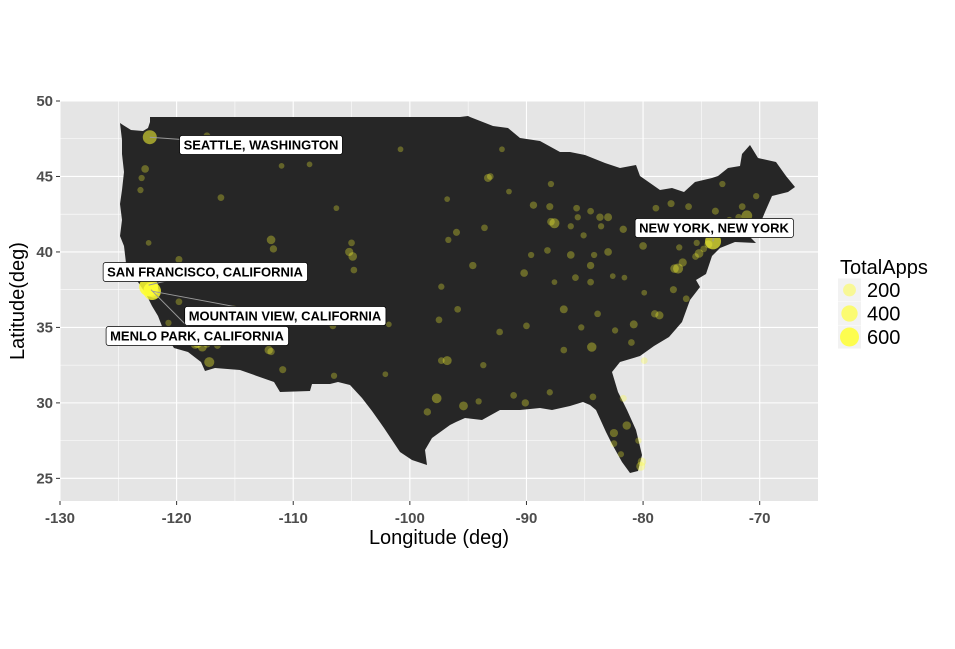  I want to click on x-axis-ticks: -130 -120 -110 -100 -90 -80 -70, so click(408, 514).